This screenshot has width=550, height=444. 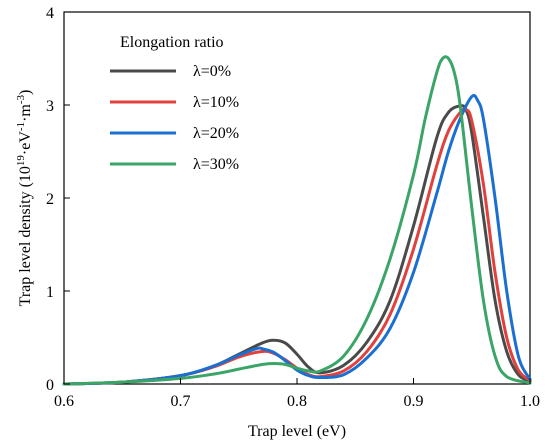 I want to click on y-axis-label-end: ), so click(x=25, y=92).